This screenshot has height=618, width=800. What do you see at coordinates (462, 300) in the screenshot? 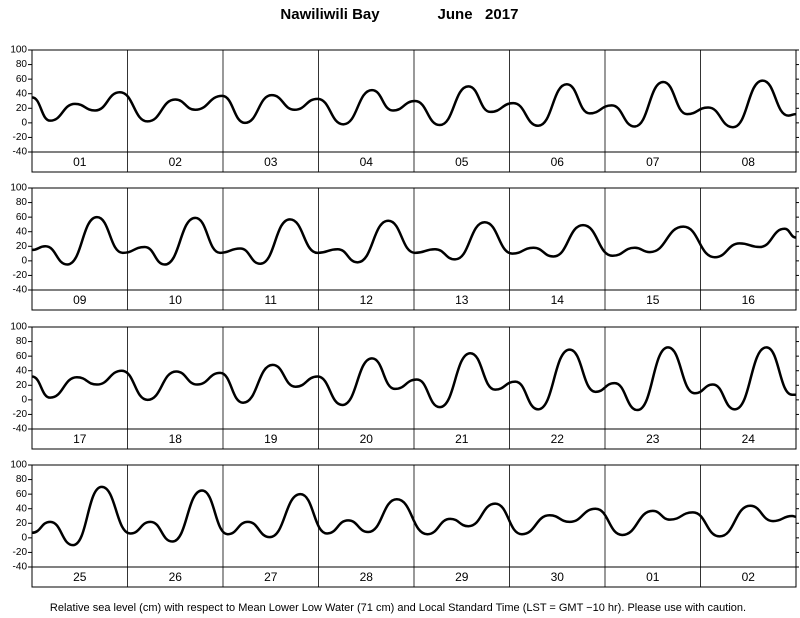
I see `day-label: 13` at bounding box center [462, 300].